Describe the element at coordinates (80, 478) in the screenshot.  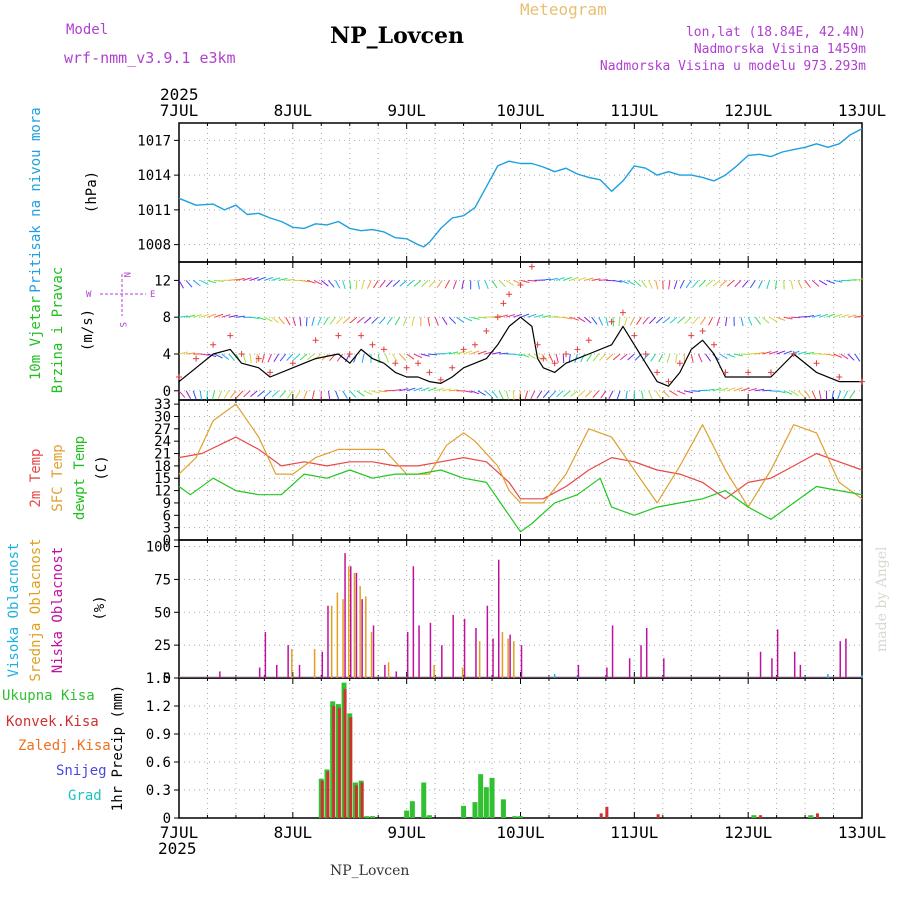
I see `temp-label-3: dewpt Temp` at that location.